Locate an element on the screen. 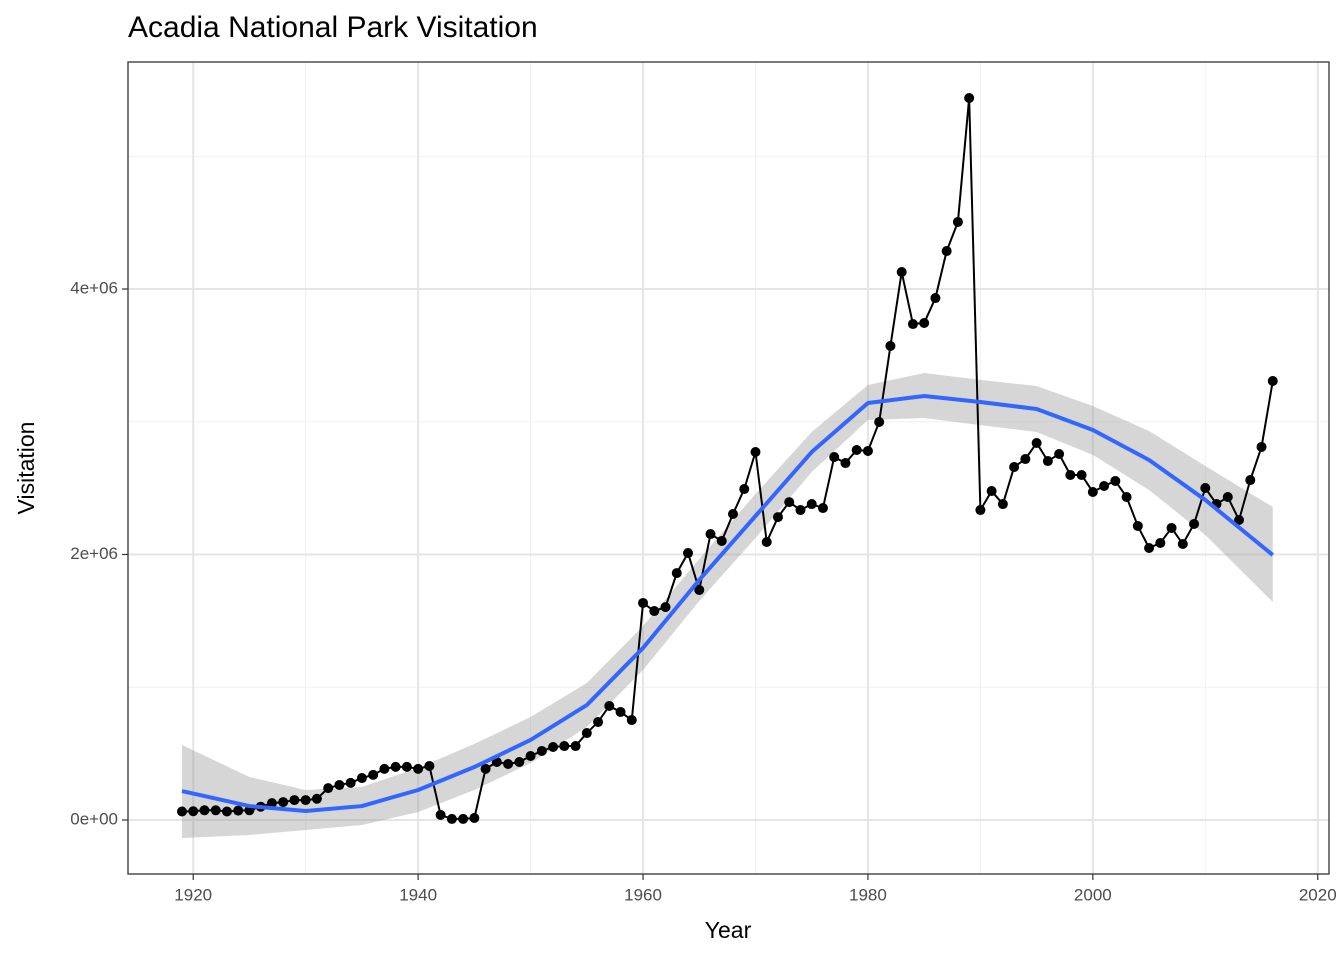  x-axis-title: Year is located at coordinates (728, 930).